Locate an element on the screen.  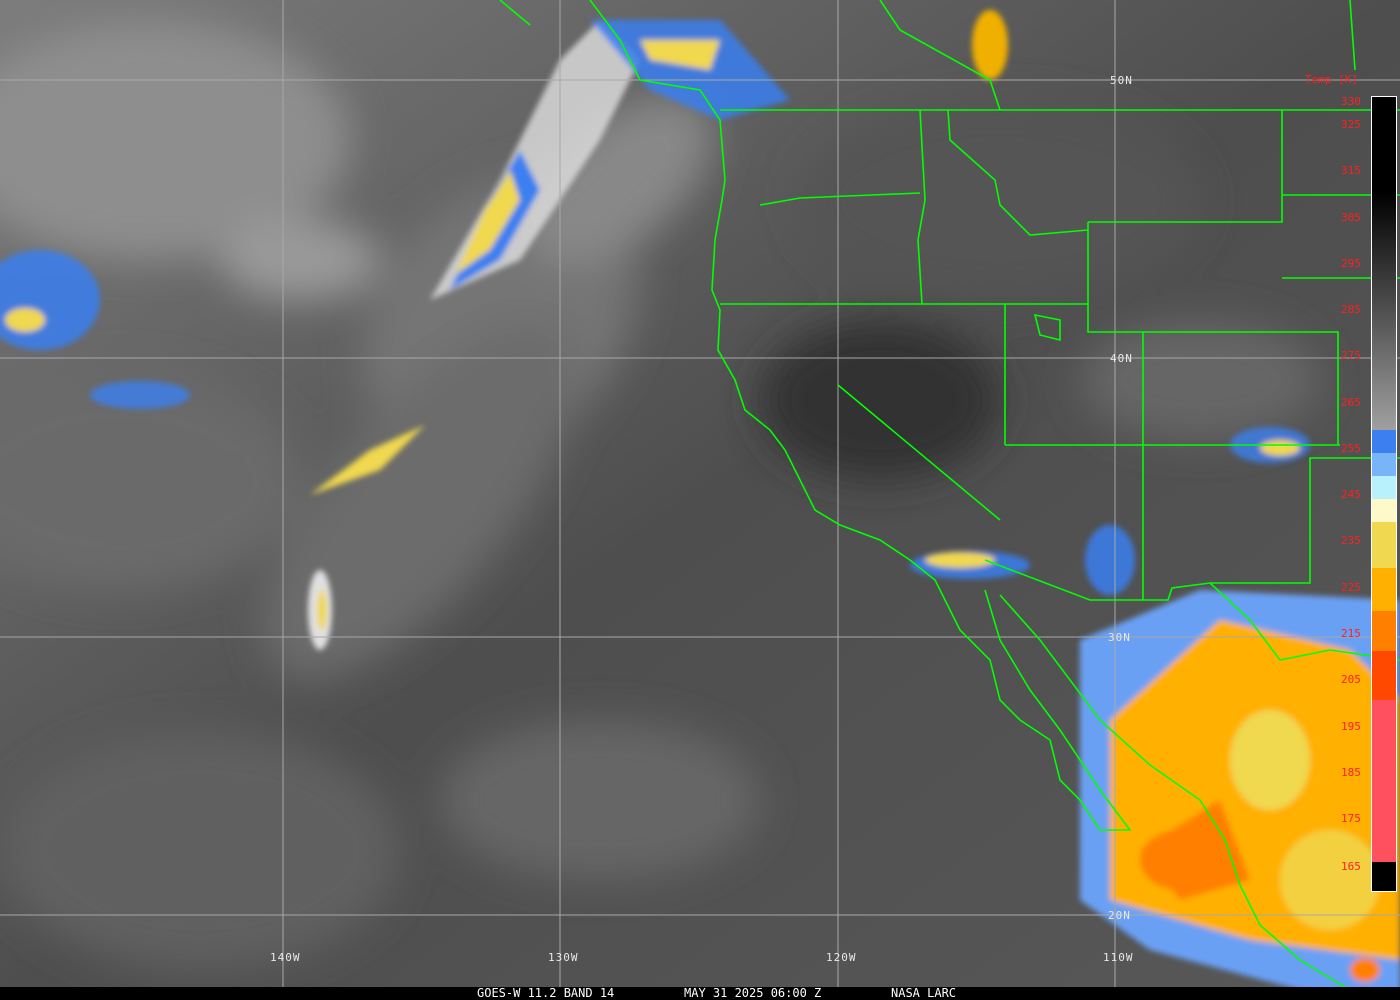
lat-label-20n: 20N is located at coordinates (1119, 915).